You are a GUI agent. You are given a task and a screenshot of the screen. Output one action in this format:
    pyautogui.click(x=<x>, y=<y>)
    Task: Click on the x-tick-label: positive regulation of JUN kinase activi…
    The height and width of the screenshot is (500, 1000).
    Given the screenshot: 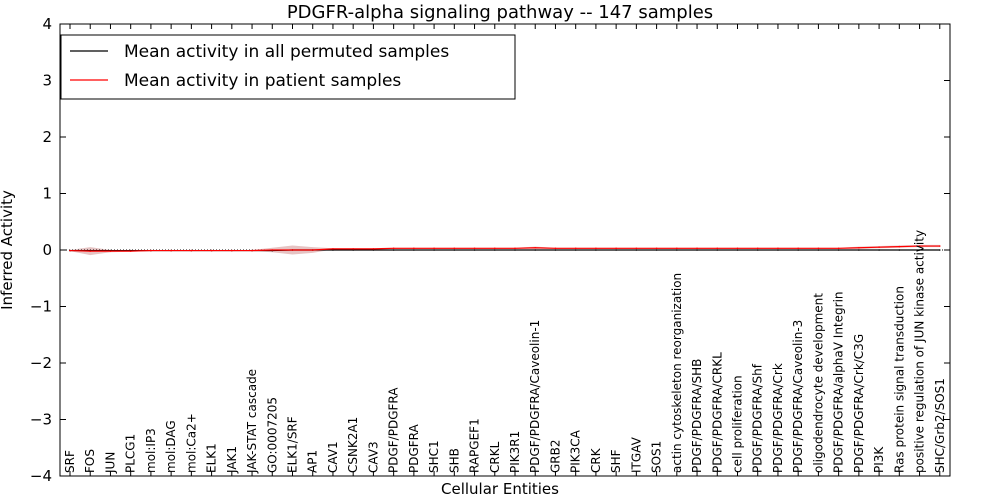 What is the action you would take?
    pyautogui.click(x=920, y=351)
    